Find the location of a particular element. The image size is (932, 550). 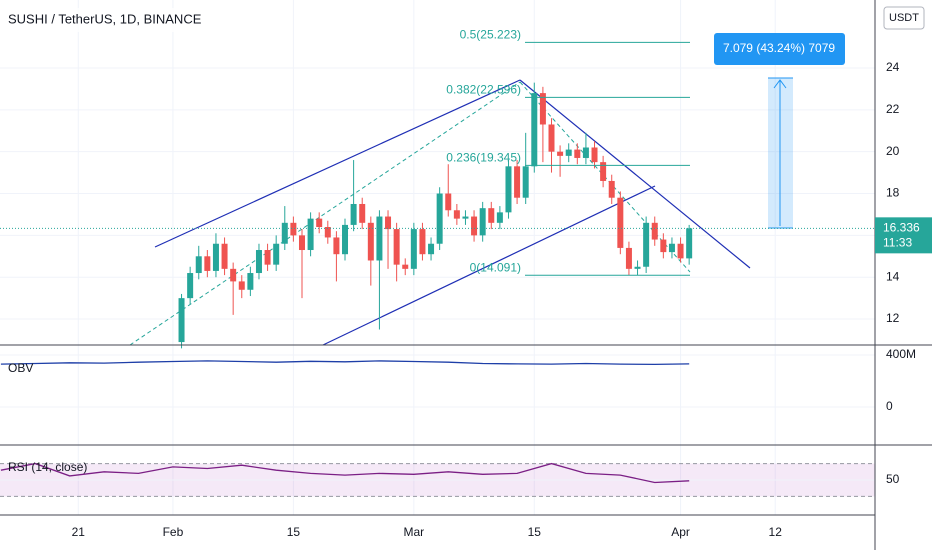

y-tick-label: 14 is located at coordinates (893, 276).